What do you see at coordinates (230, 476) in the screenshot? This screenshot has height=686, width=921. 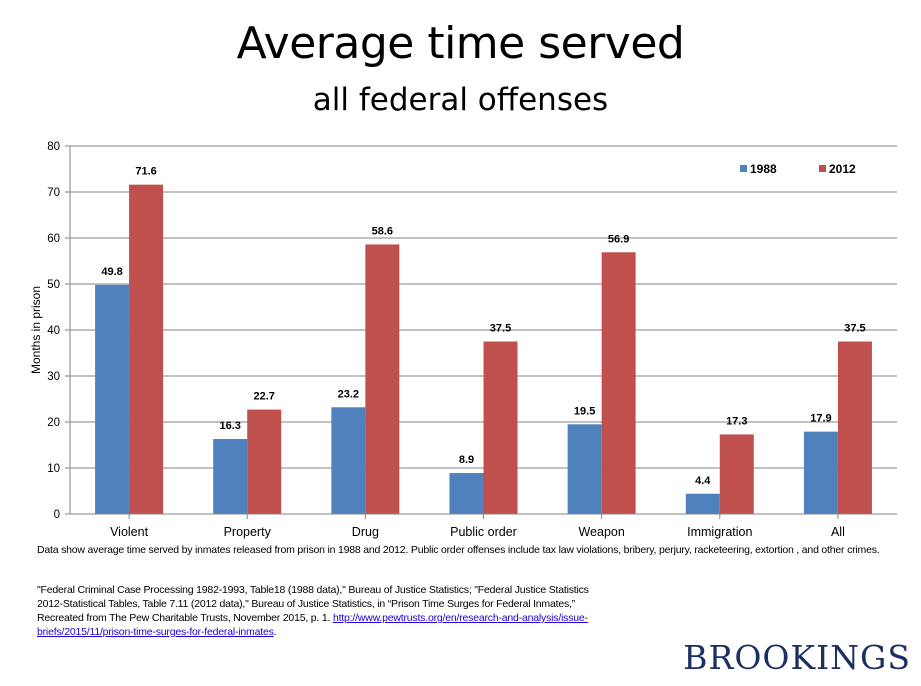 I see `bar-1988-property` at bounding box center [230, 476].